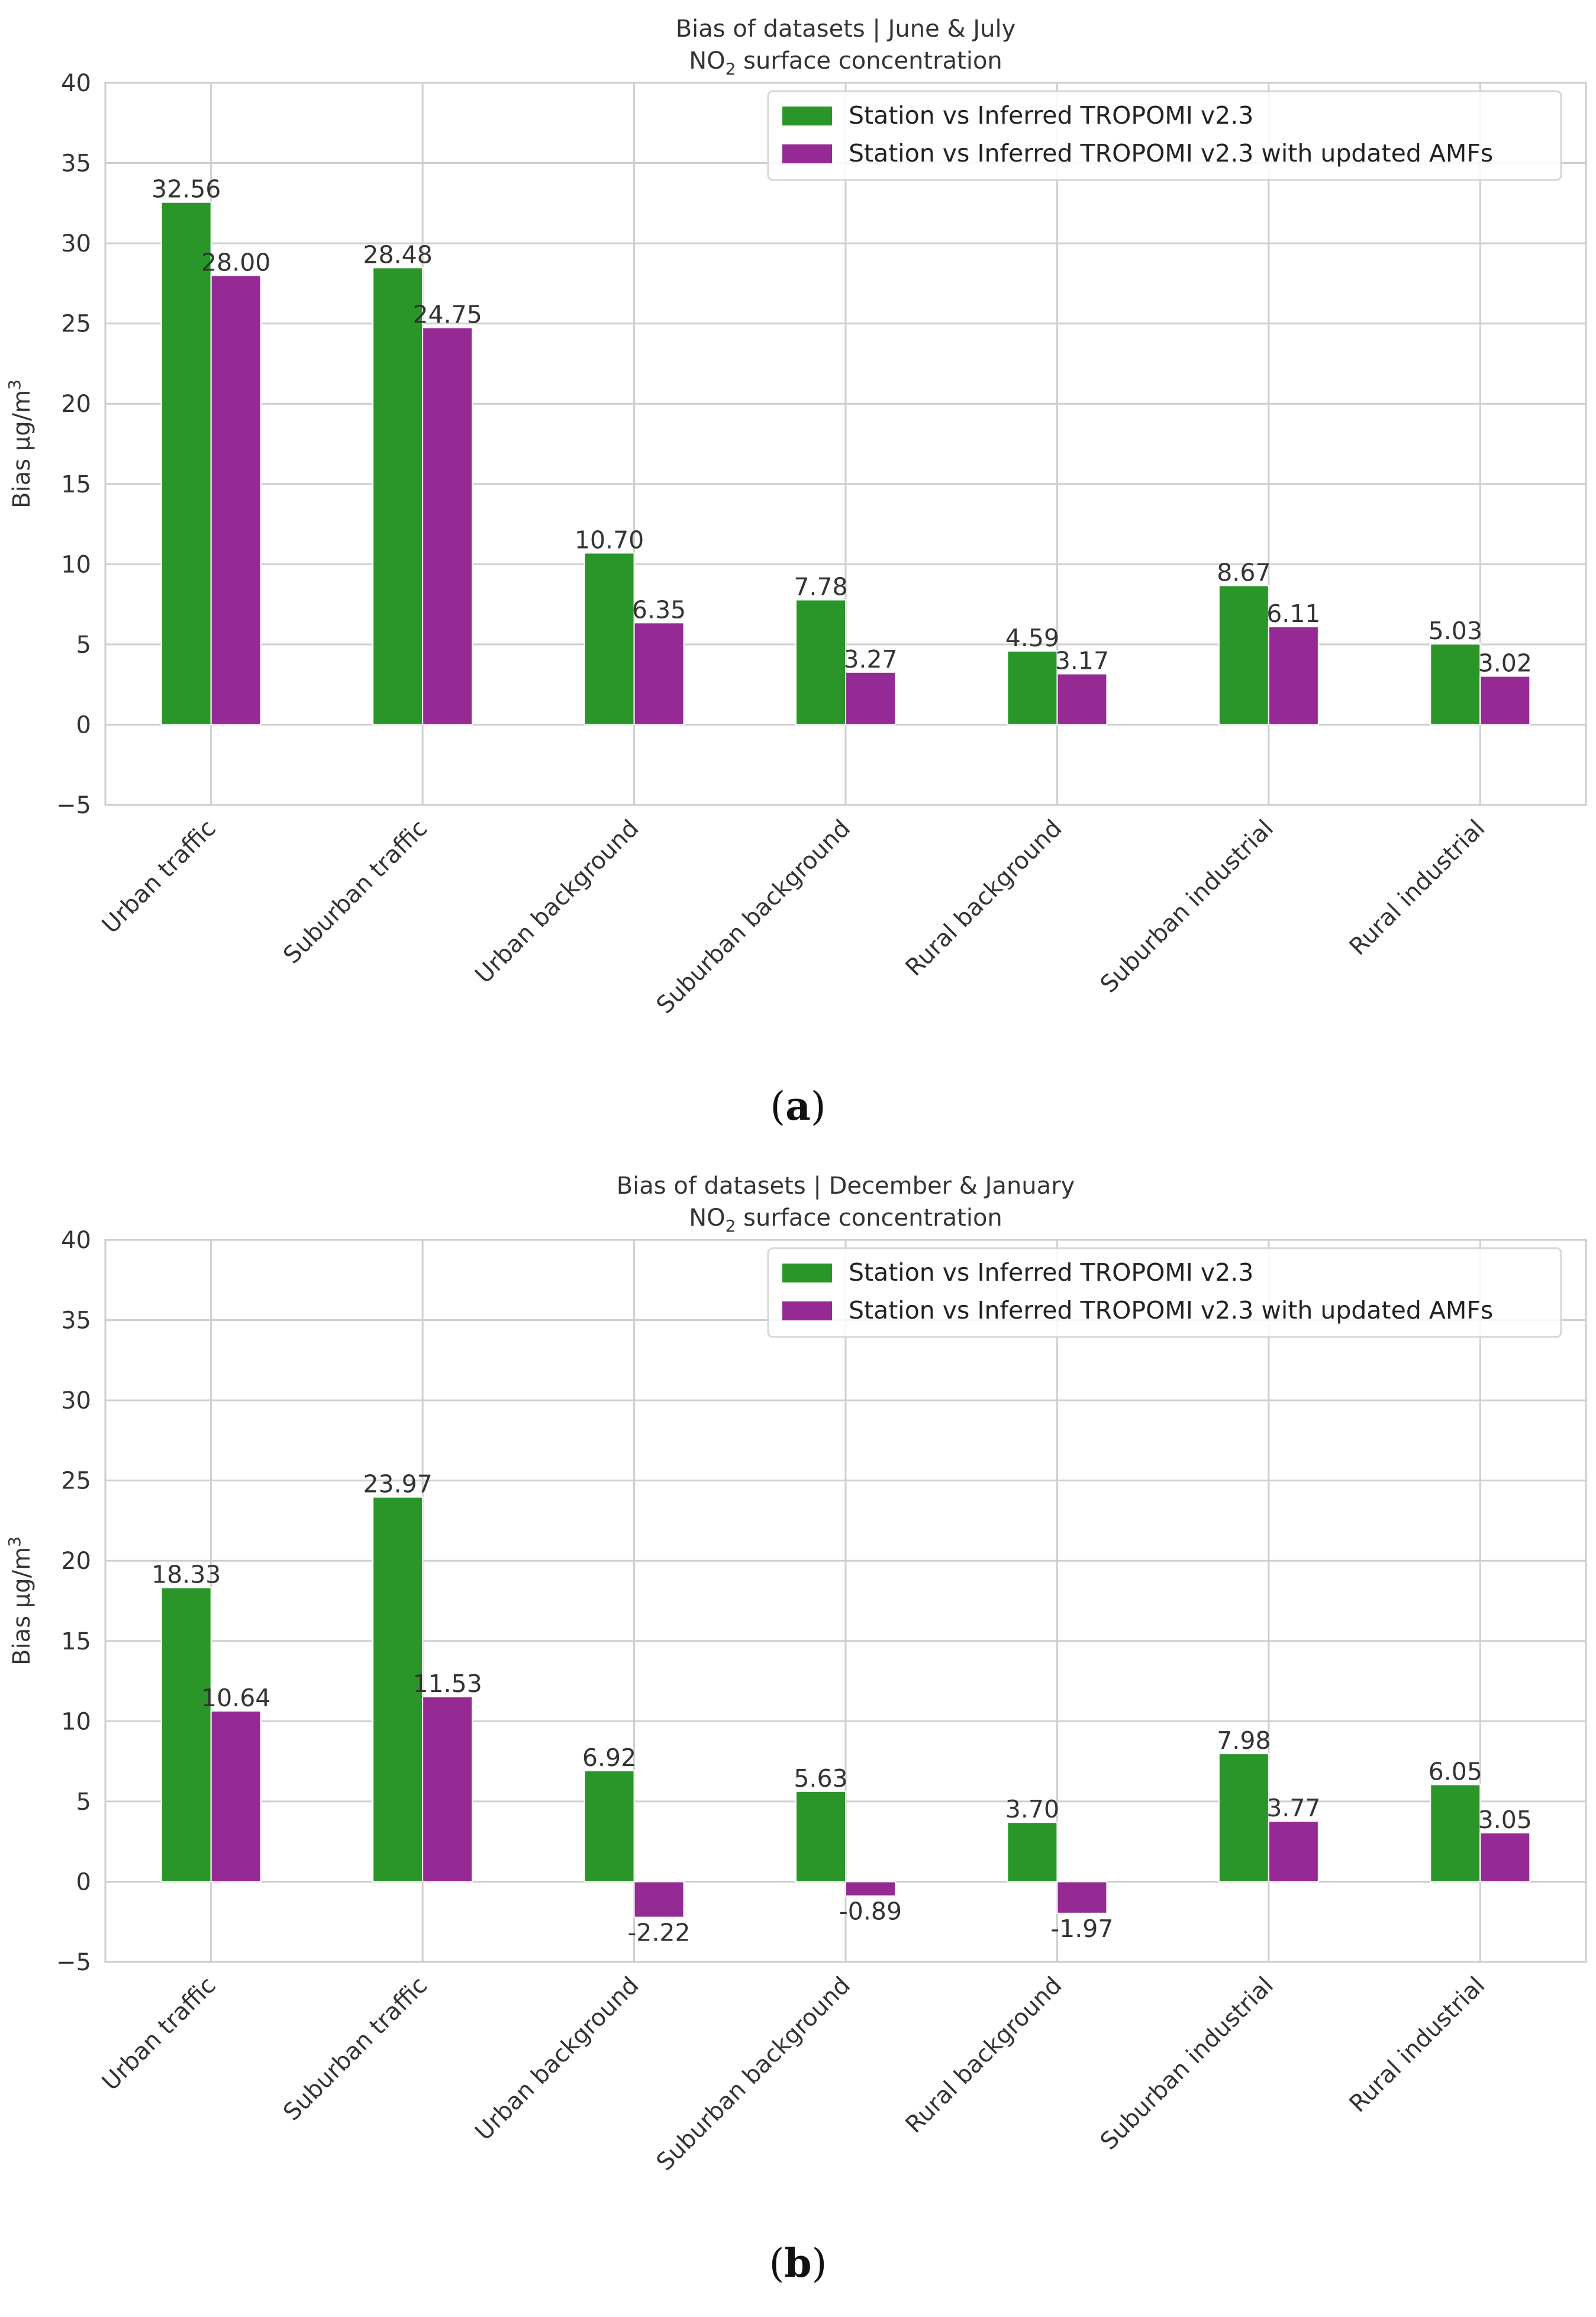 Image resolution: width=1596 pixels, height=2317 pixels. Describe the element at coordinates (659, 610) in the screenshot. I see `chart-0-value-label-s1-2: 6.35` at that location.